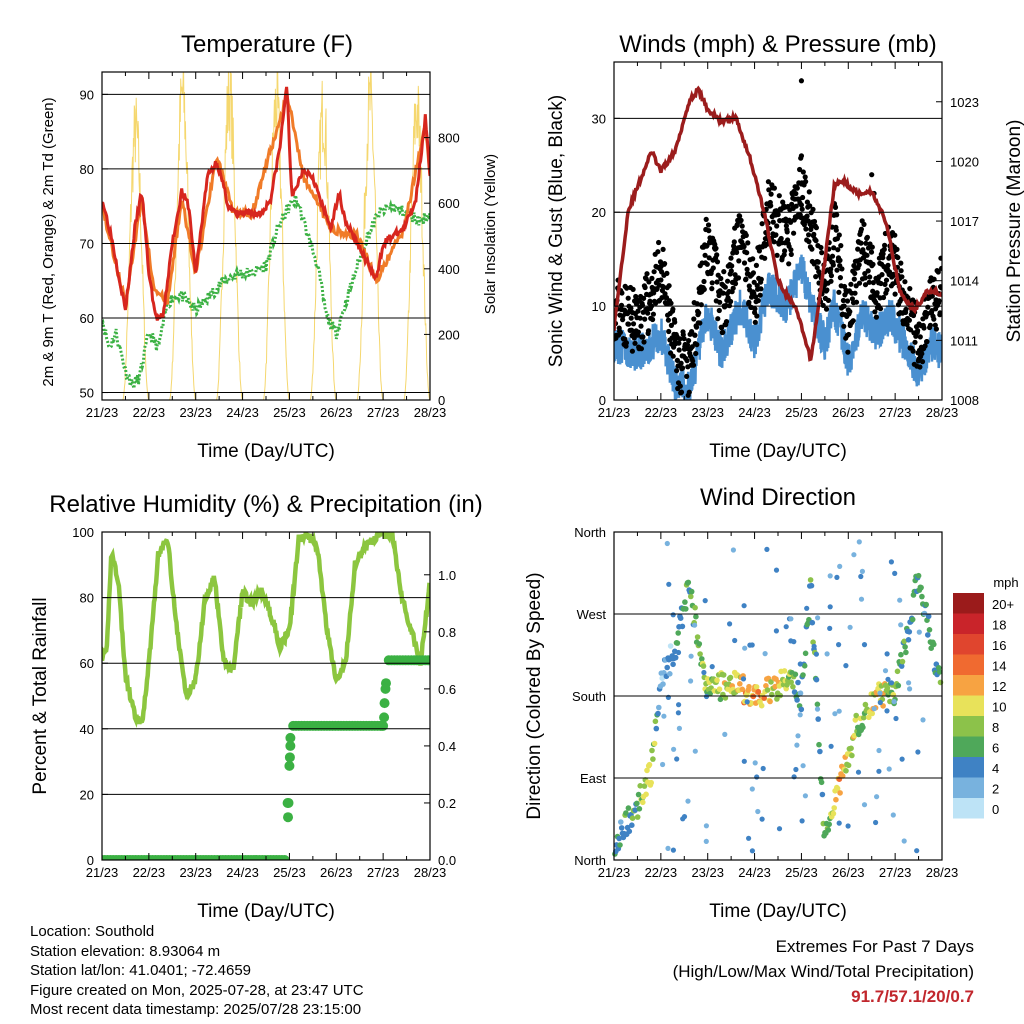 The height and width of the screenshot is (1024, 1024). What do you see at coordinates (968, 808) in the screenshot?
I see `colorbar-swatch` at bounding box center [968, 808].